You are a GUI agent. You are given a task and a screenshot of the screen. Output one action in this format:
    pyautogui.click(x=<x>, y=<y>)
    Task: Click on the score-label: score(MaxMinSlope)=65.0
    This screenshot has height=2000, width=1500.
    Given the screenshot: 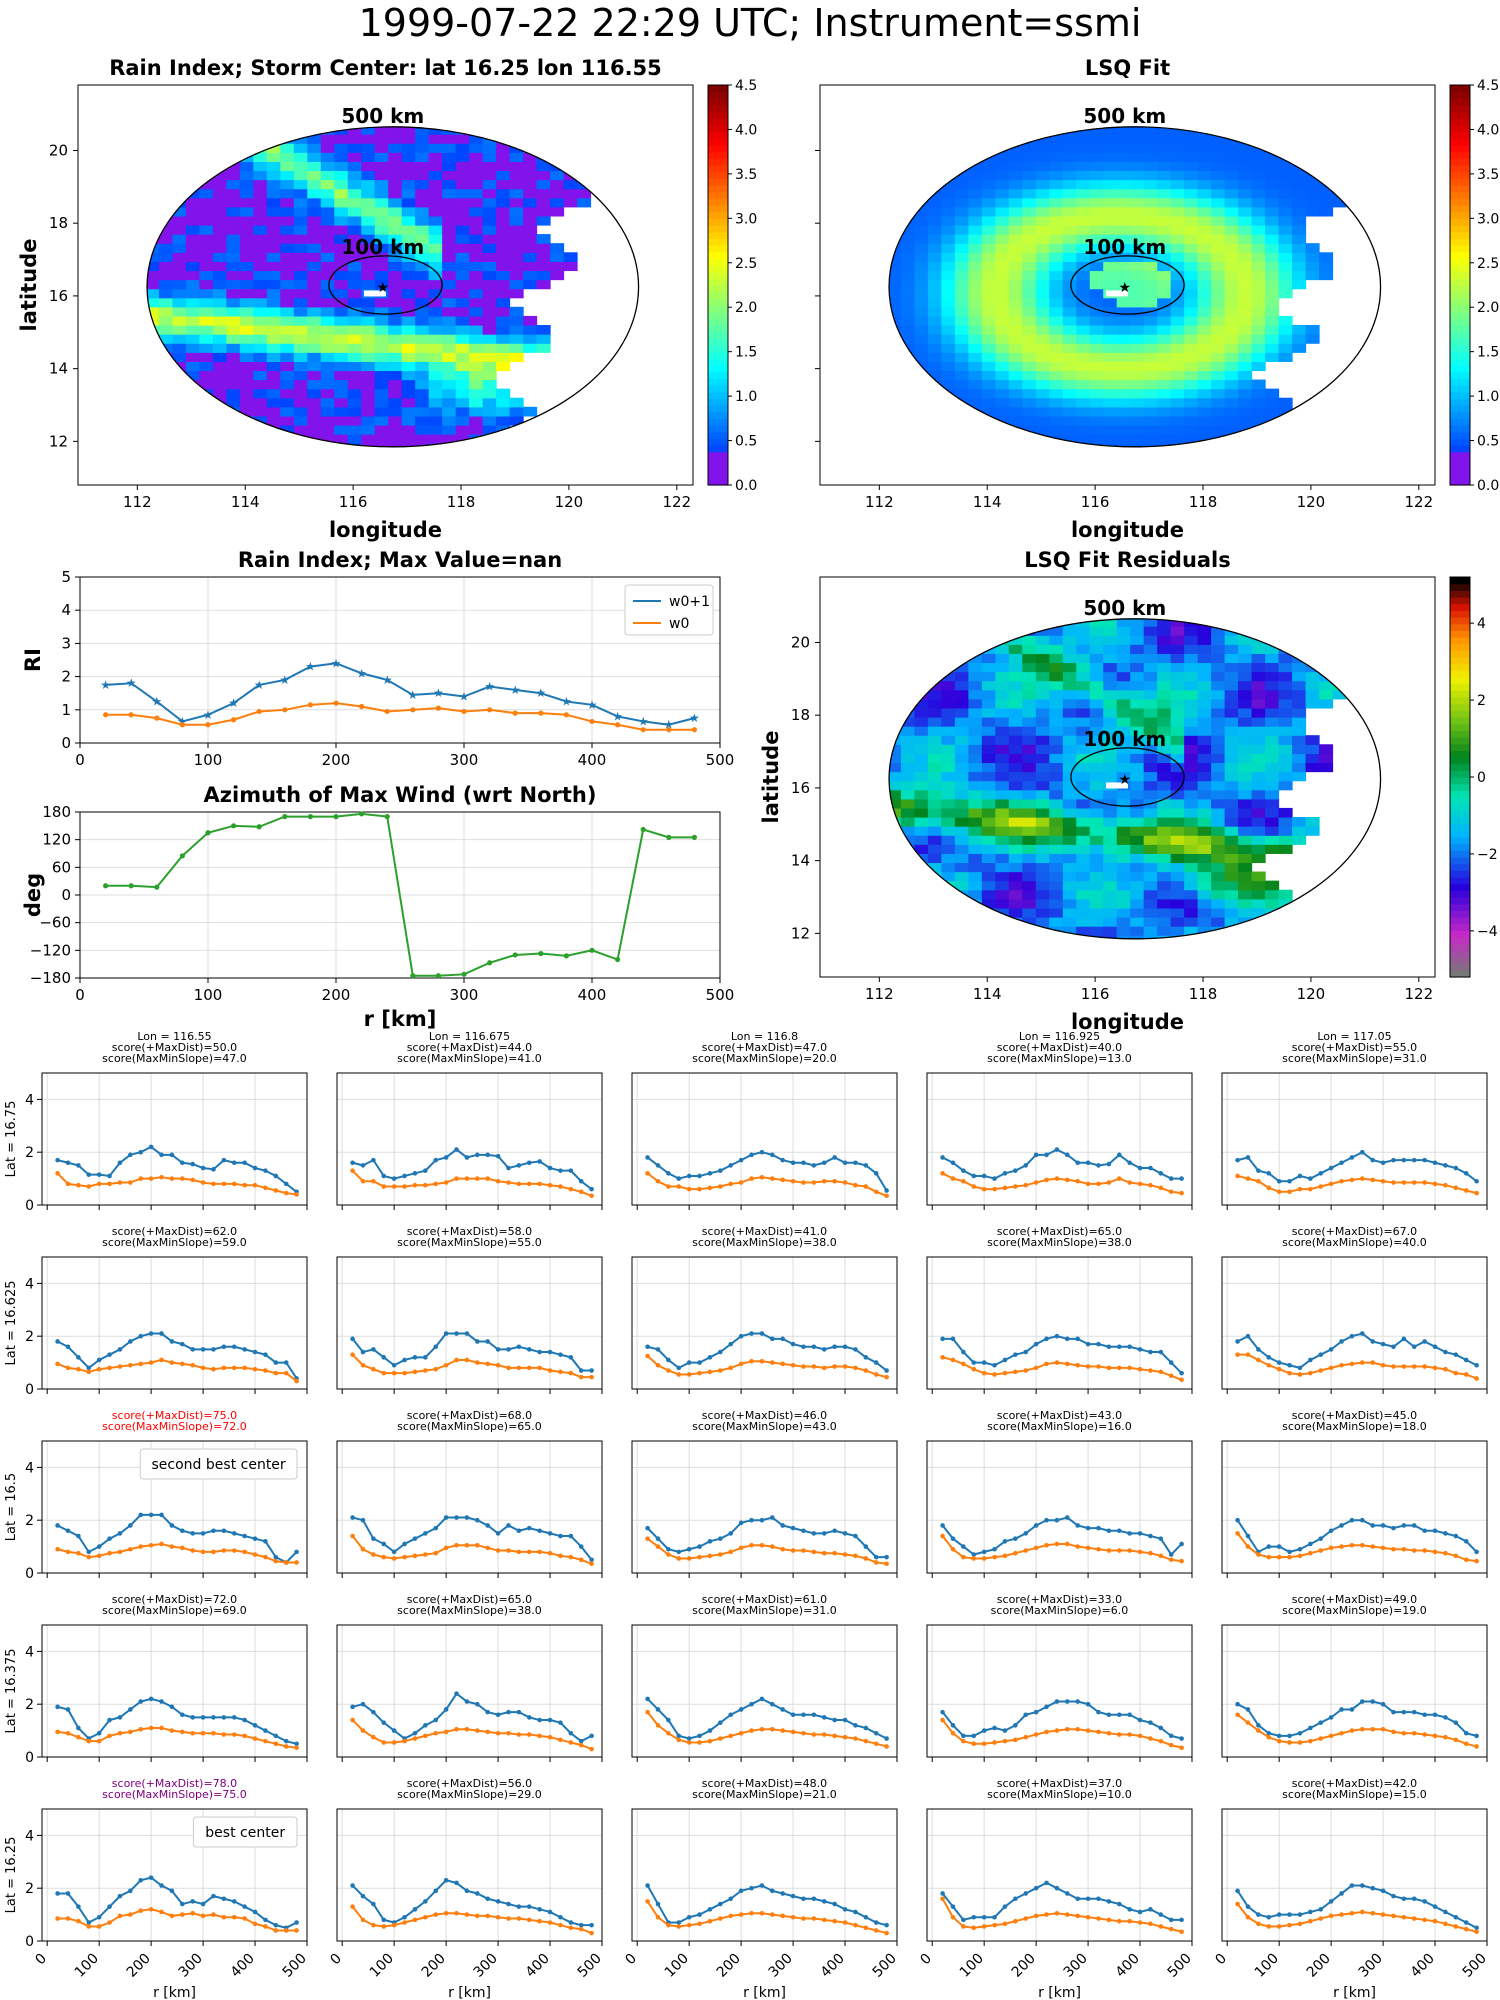 What is the action you would take?
    pyautogui.click(x=469, y=1426)
    